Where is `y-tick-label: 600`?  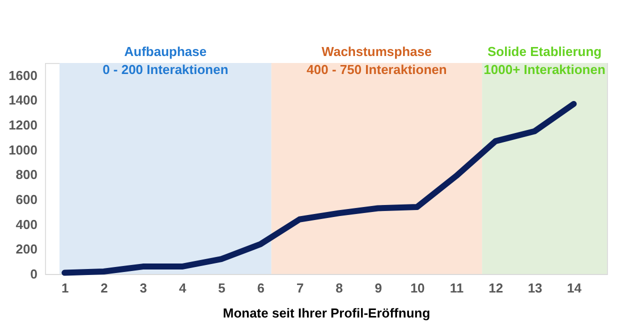 y-tick-label: 600 is located at coordinates (27, 200).